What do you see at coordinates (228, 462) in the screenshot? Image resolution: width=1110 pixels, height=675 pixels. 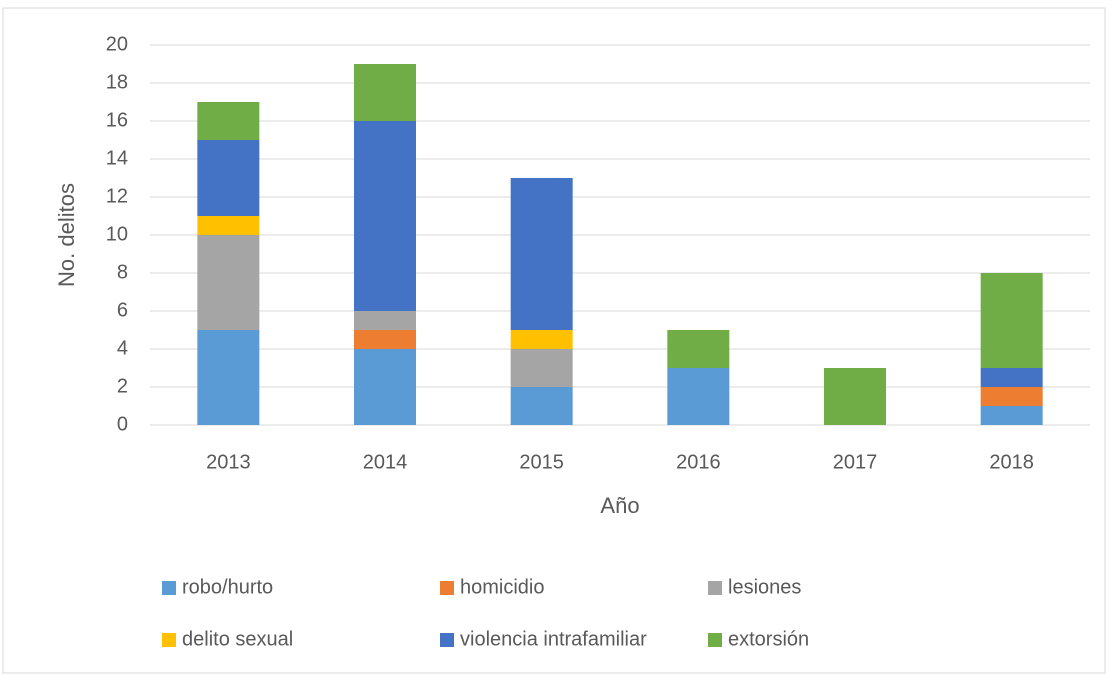 I see `x-tick-label: 2013` at bounding box center [228, 462].